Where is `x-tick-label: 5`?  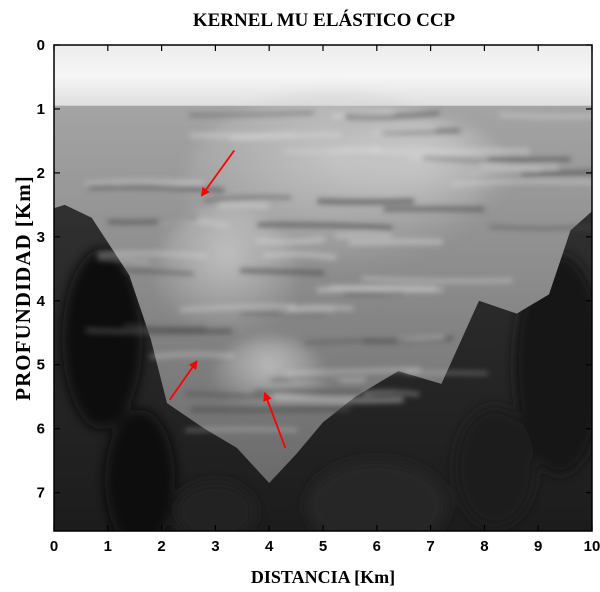 x-tick-label: 5 is located at coordinates (323, 546).